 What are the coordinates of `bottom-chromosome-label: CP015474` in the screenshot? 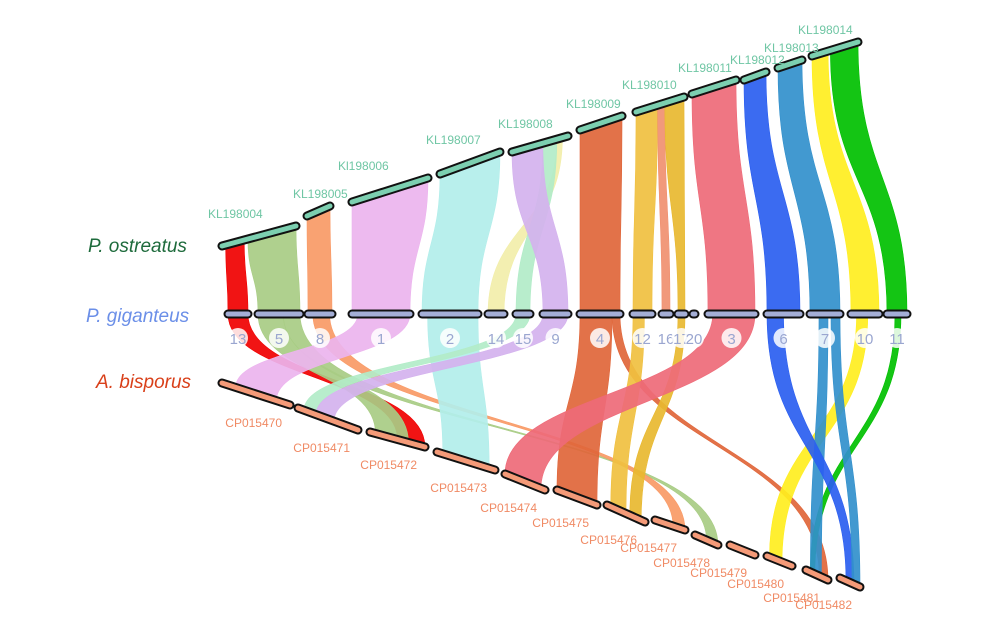 It's located at (508, 508).